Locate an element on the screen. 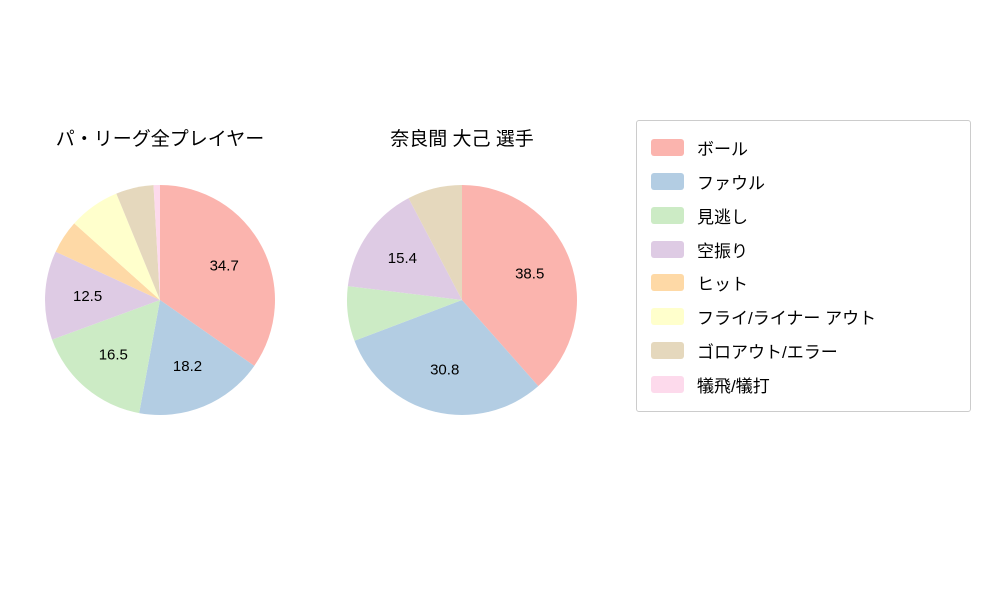 The image size is (1000, 600). legend-item-4: ヒット is located at coordinates (803, 283).